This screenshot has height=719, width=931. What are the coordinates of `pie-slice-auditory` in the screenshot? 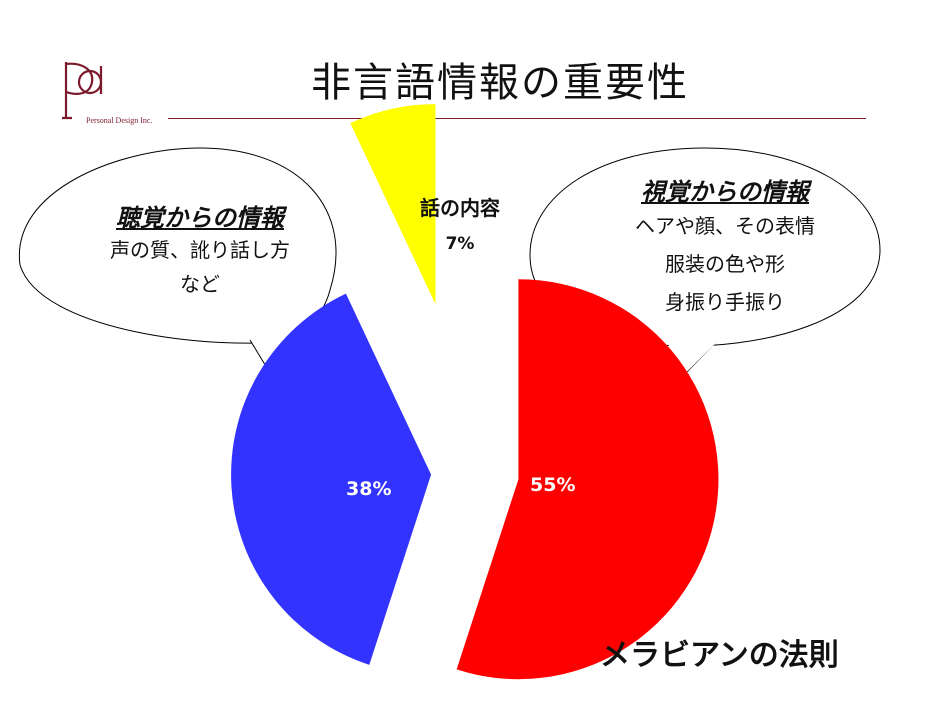 It's located at (331, 479).